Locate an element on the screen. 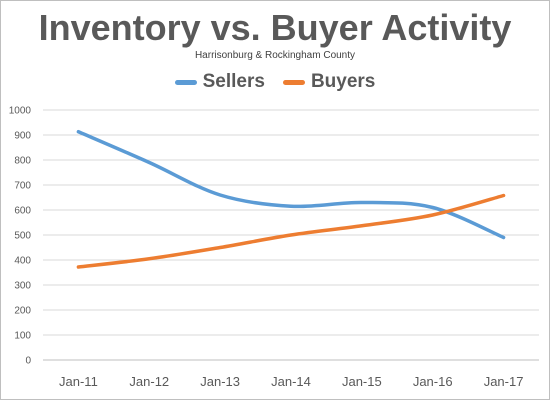 The width and height of the screenshot is (550, 400). legend-swatch-buyers is located at coordinates (293, 82).